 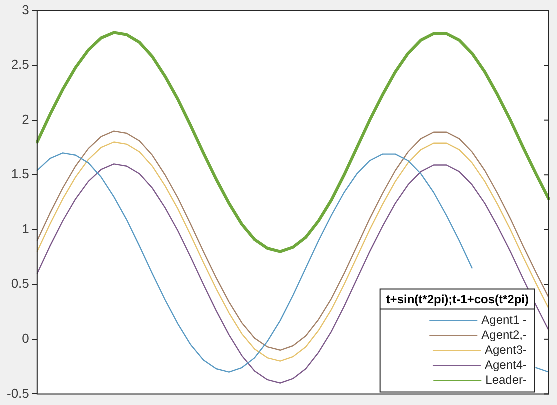 What do you see at coordinates (506, 365) in the screenshot?
I see `legend-label: Agent4-` at bounding box center [506, 365].